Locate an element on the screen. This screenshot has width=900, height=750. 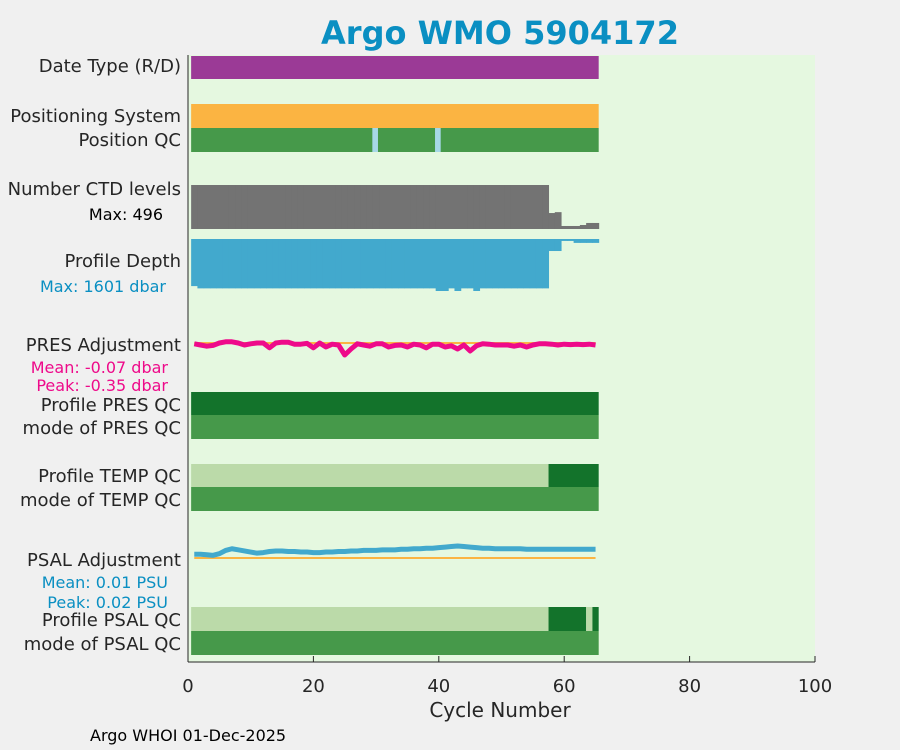
profile-temp-qc-light is located at coordinates (370, 475).